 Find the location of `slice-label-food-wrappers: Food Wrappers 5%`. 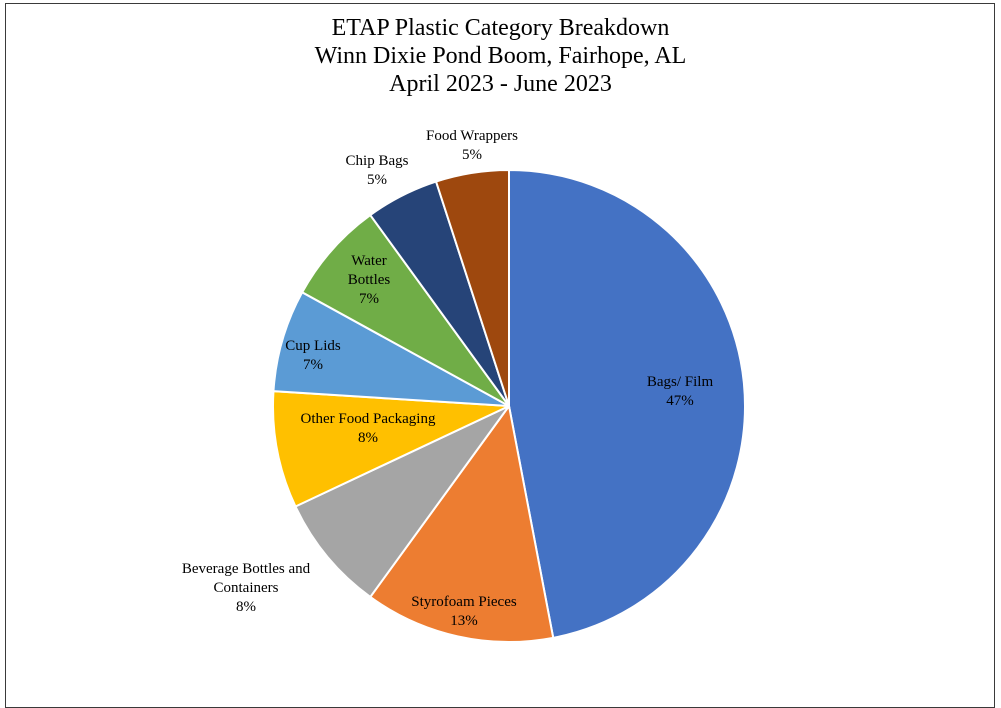

slice-label-food-wrappers: Food Wrappers 5% is located at coordinates (472, 145).